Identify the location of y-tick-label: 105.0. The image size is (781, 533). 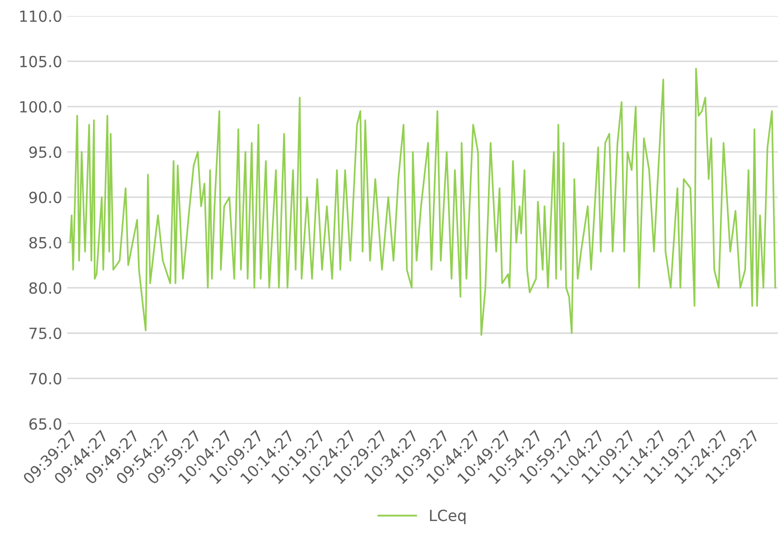
(41, 62).